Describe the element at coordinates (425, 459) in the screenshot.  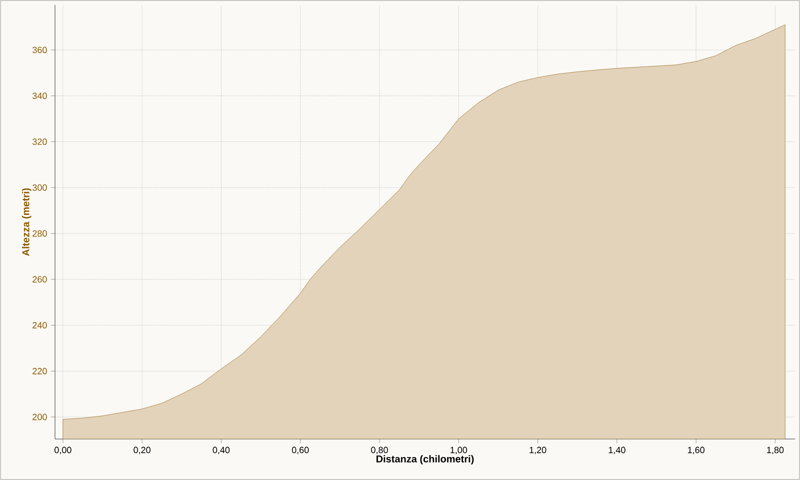
I see `x-axis-title: Distanza (chilometri)` at that location.